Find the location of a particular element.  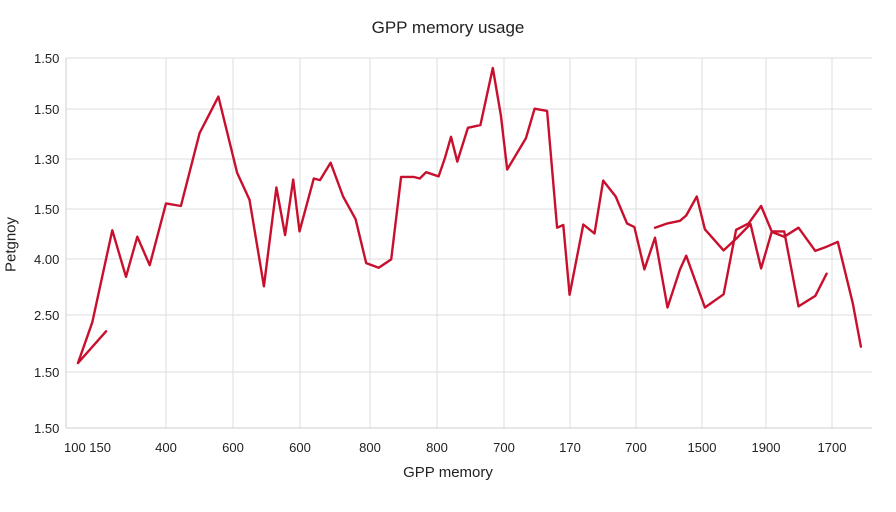

x-tick-label: 1500 is located at coordinates (702, 447).